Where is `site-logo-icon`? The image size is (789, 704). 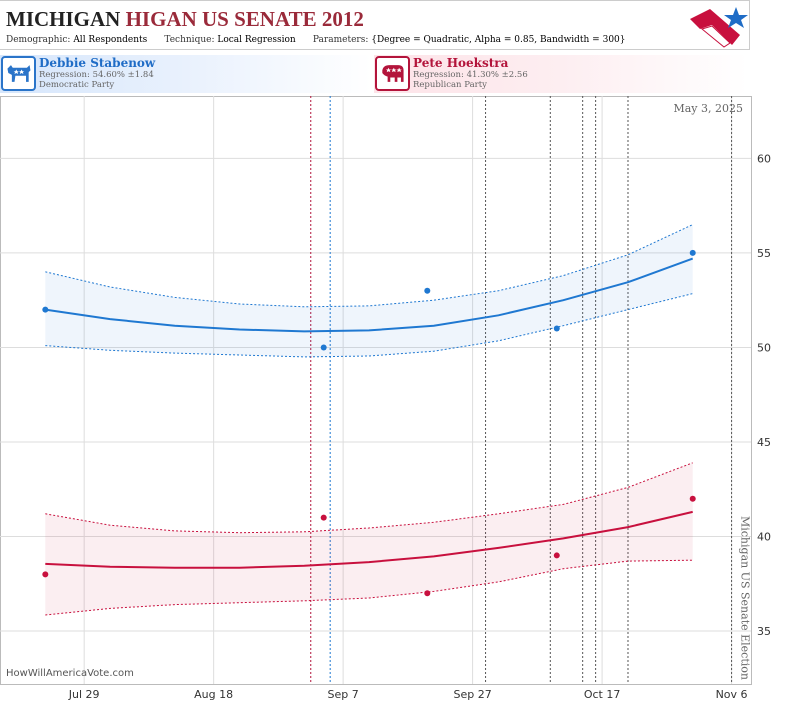 site-logo-icon is located at coordinates (719, 27).